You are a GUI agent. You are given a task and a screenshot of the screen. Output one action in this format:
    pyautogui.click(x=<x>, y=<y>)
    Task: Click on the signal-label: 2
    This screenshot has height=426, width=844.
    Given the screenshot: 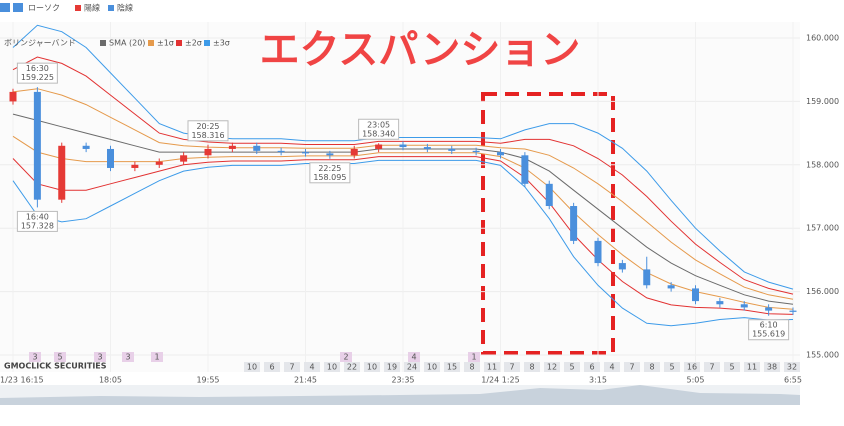 What is the action you would take?
    pyautogui.click(x=345, y=357)
    